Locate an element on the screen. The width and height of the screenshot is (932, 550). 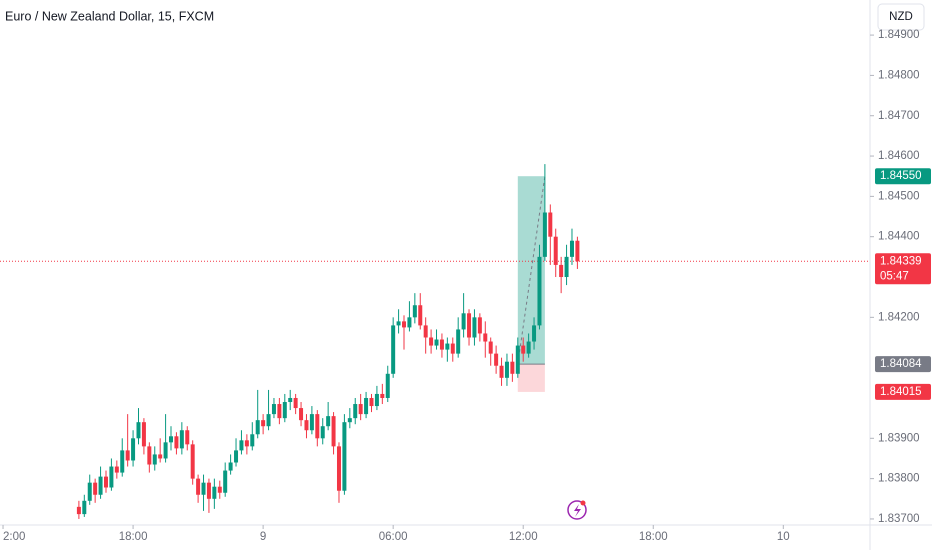
y-tick-label: 1.83800 is located at coordinates (899, 479).